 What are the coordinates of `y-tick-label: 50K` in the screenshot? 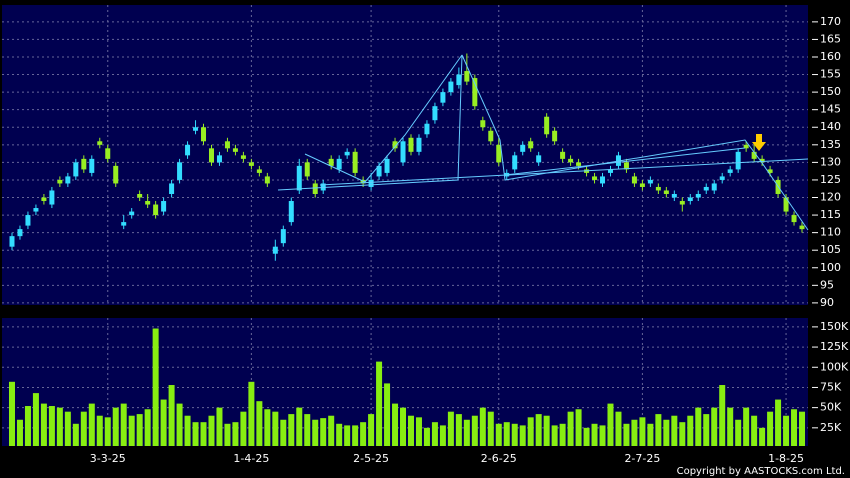 It's located at (831, 407).